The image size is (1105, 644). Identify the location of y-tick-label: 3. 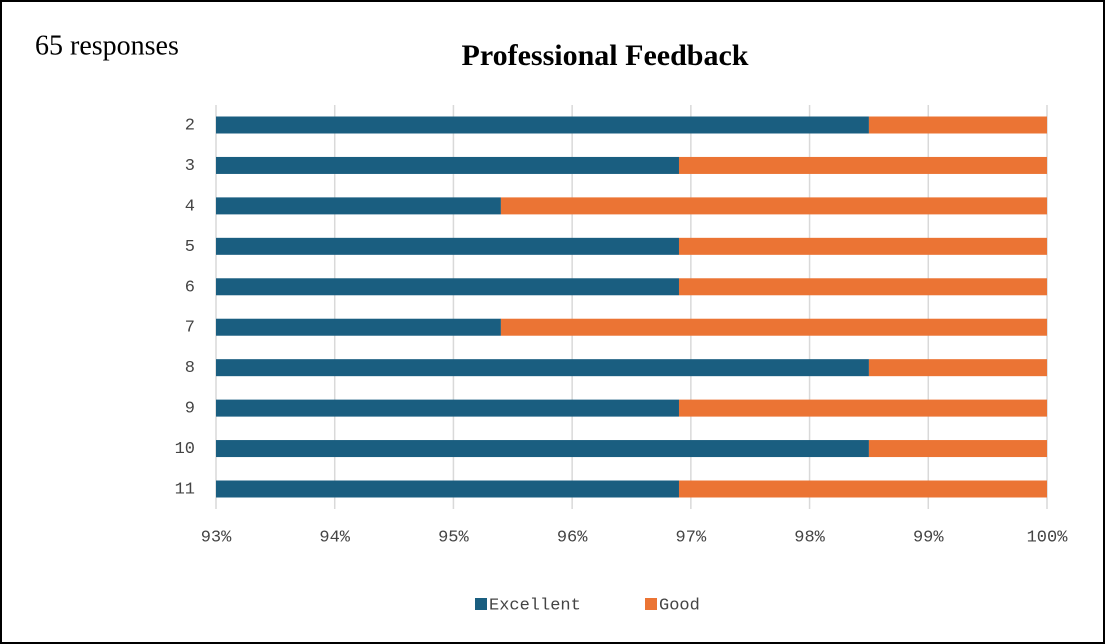
(190, 166).